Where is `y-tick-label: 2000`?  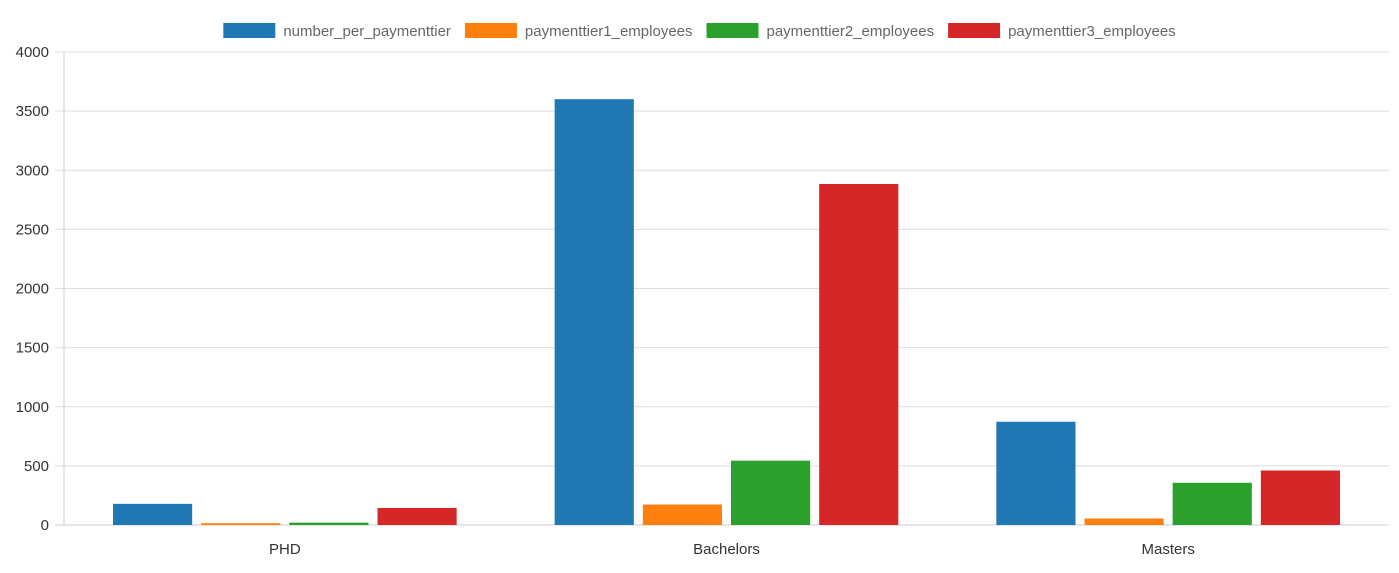
y-tick-label: 2000 is located at coordinates (32, 289).